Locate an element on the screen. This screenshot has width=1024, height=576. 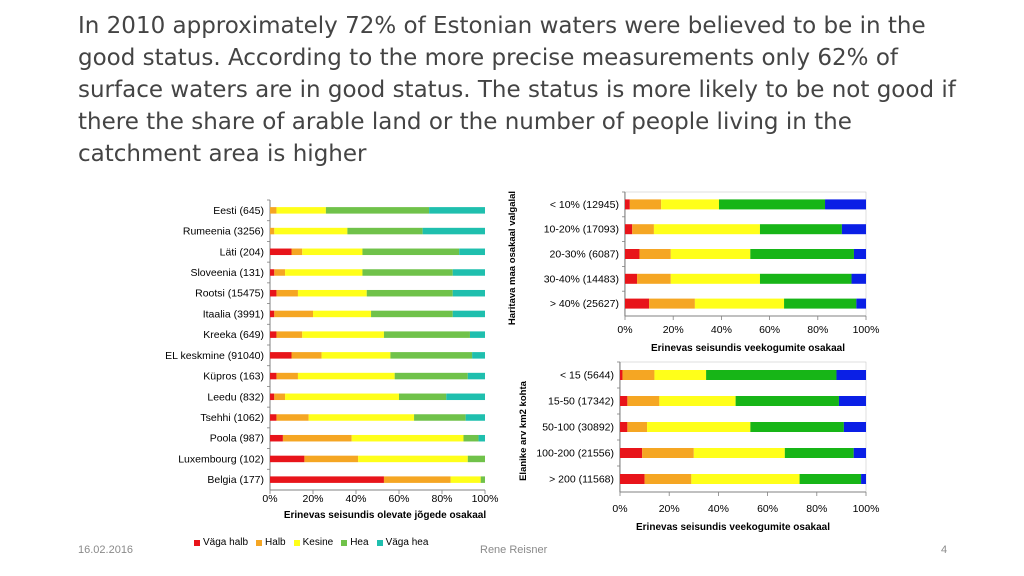
category-label: 20-30% (6087) is located at coordinates (584, 255).